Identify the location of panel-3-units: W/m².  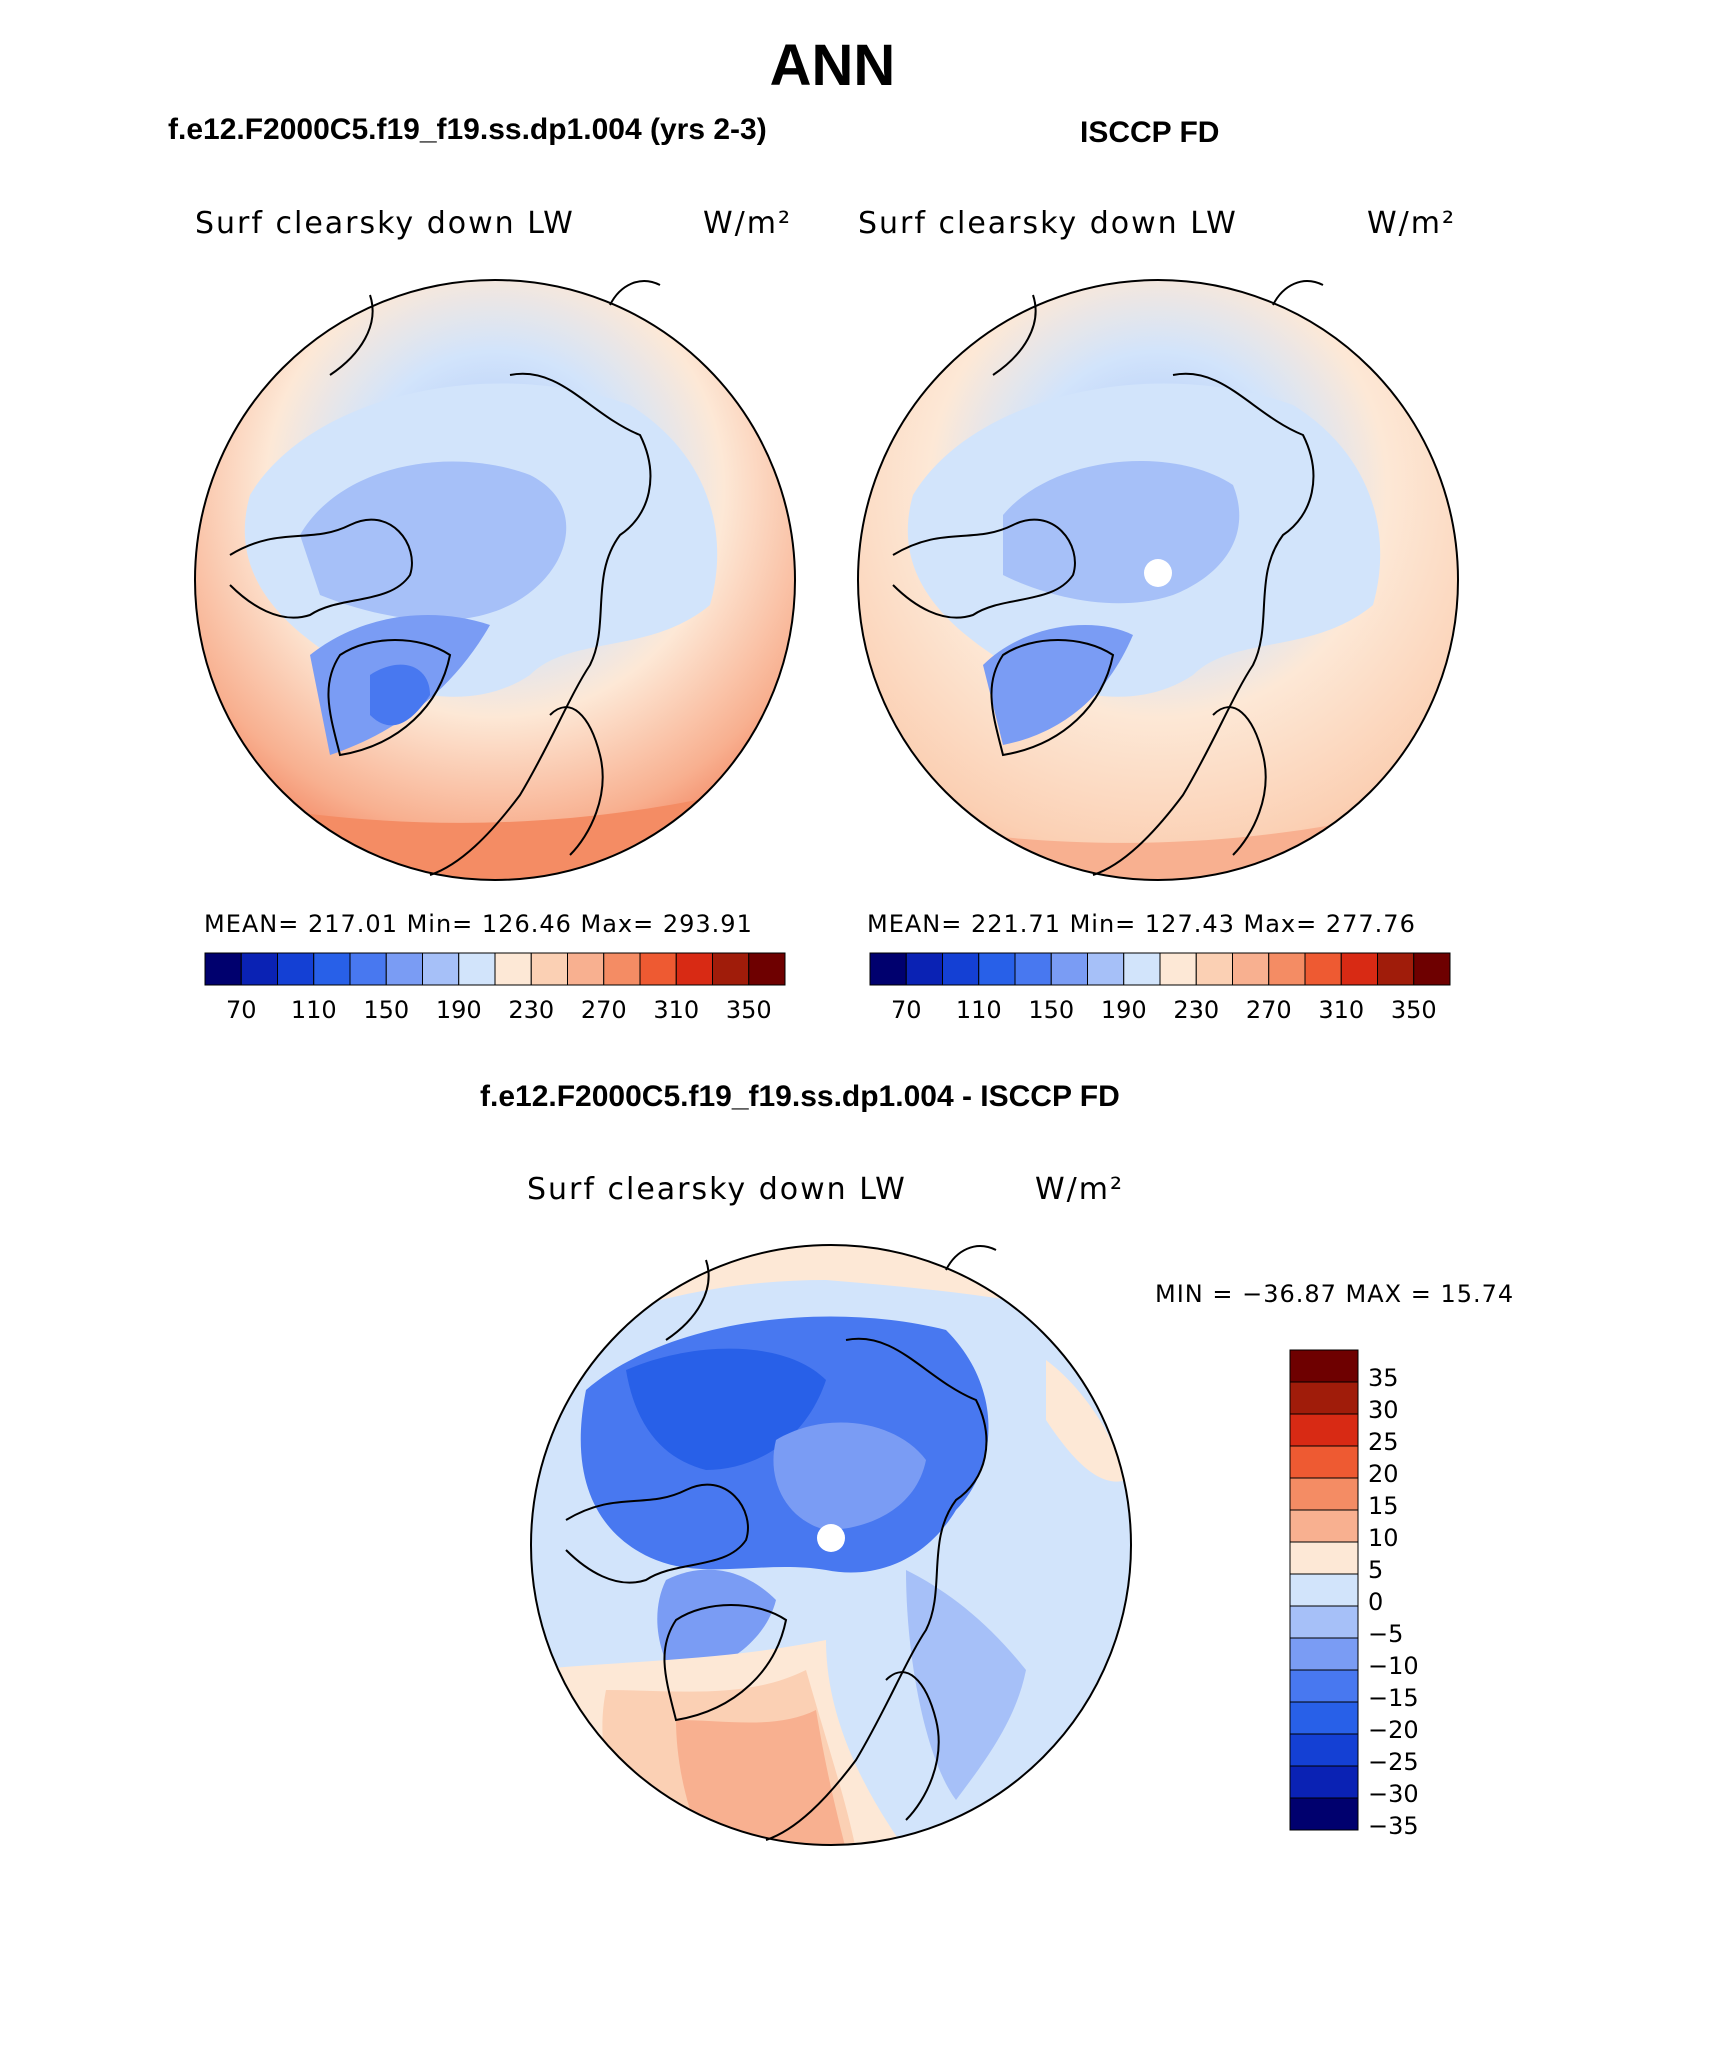
(1080, 1189).